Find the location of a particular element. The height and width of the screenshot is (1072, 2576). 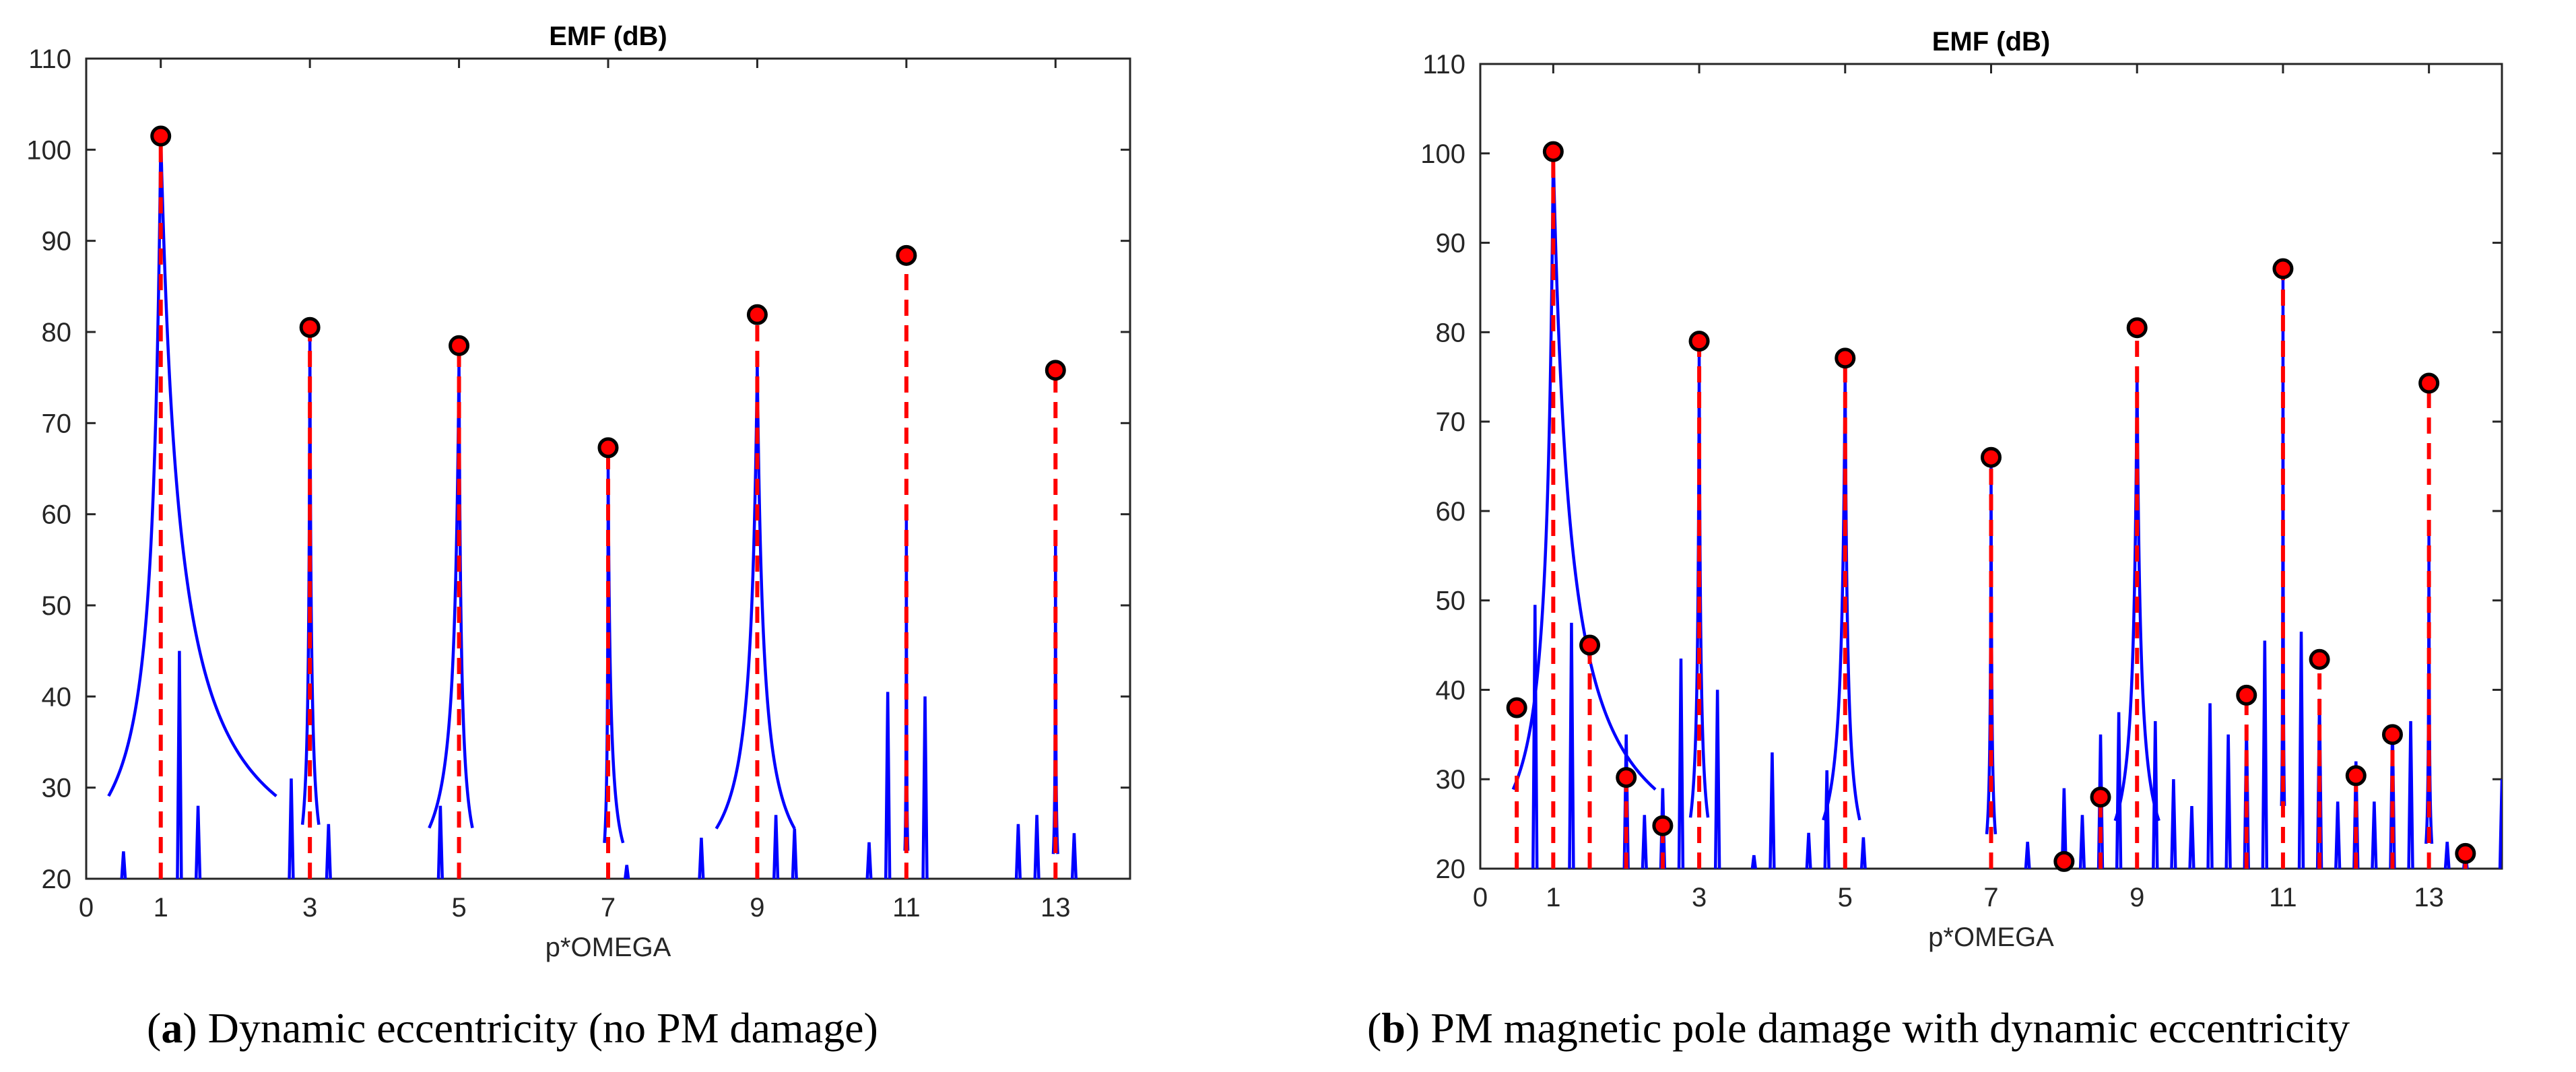

y-tick-label: 40 is located at coordinates (1451, 690).